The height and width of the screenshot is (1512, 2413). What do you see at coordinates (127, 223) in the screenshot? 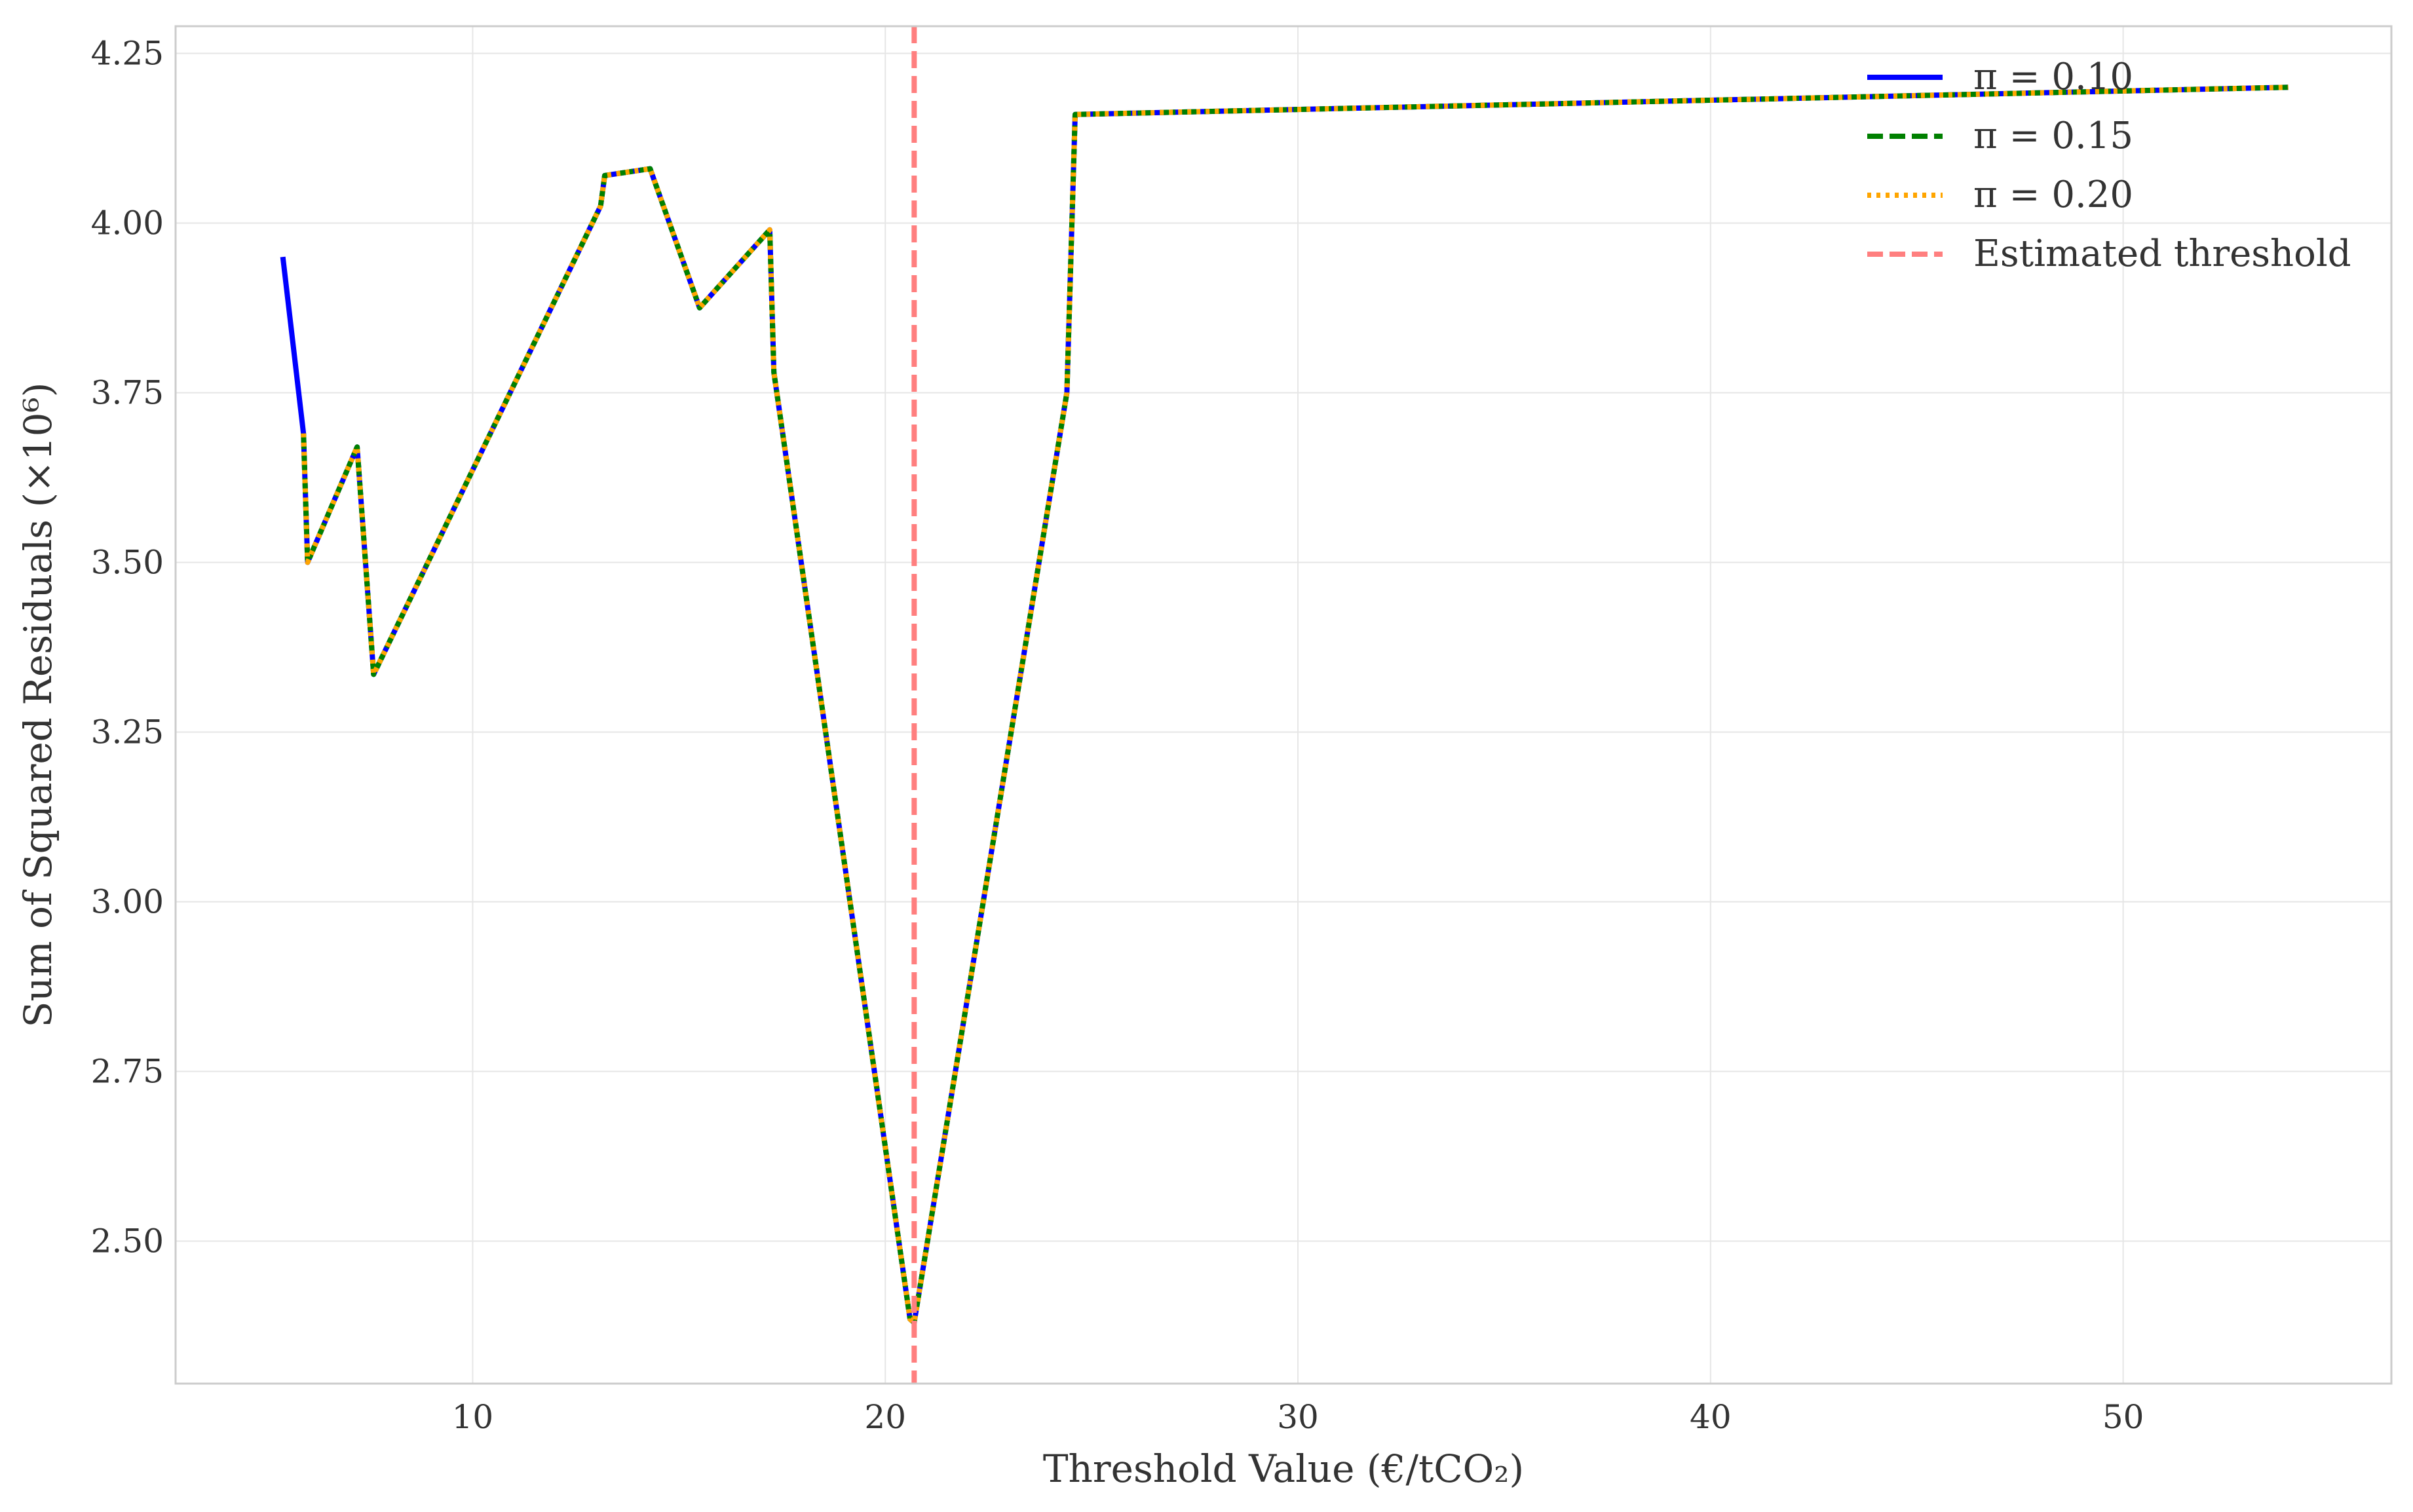
I see `y-tick-label: 4.00` at bounding box center [127, 223].